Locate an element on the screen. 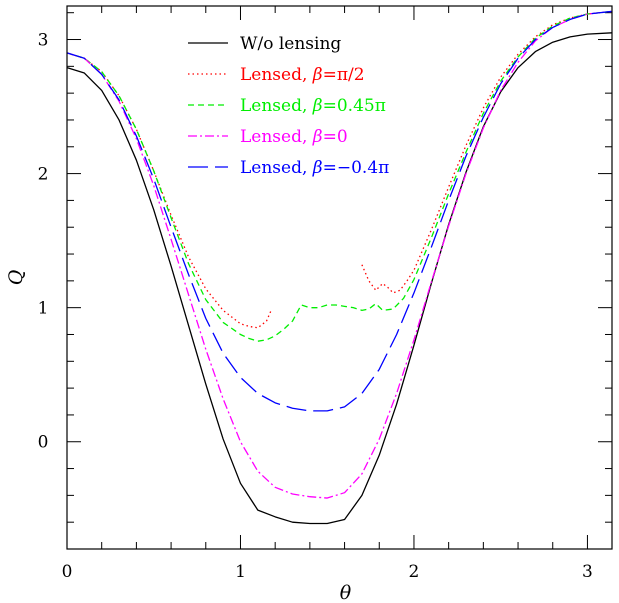 The width and height of the screenshot is (619, 603). x-axis-label: θ is located at coordinates (346, 592).